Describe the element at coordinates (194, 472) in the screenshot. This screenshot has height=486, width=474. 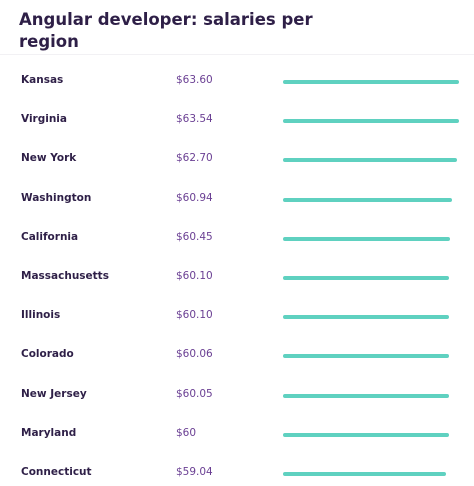
I see `salary-value: $59.04` at that location.